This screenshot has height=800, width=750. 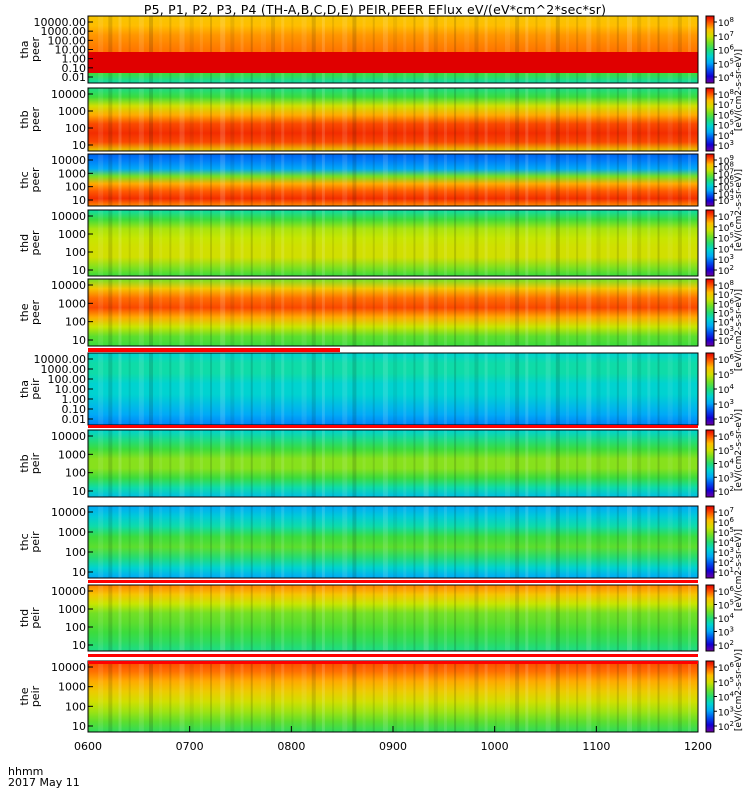 What do you see at coordinates (24, 696) in the screenshot?
I see `y-axis-label: the` at bounding box center [24, 696].